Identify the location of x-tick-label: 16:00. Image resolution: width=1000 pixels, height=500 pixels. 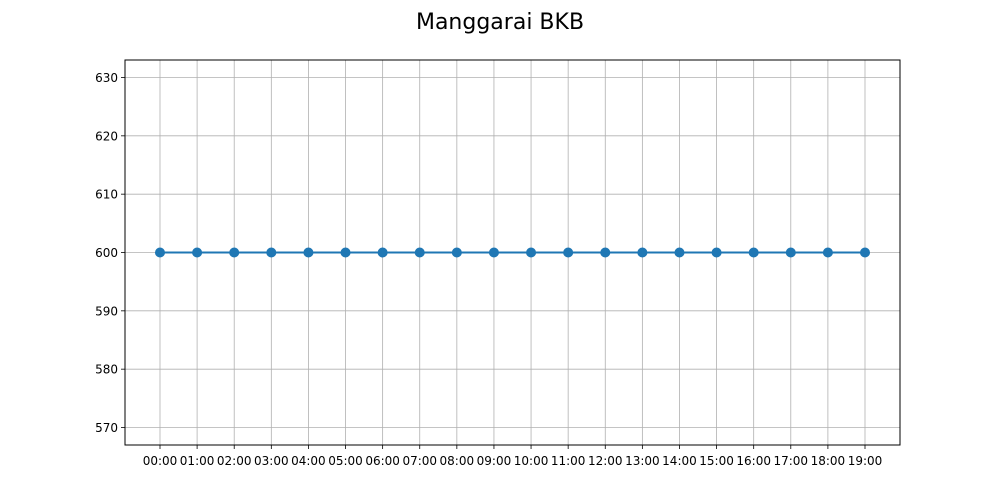
(753, 461).